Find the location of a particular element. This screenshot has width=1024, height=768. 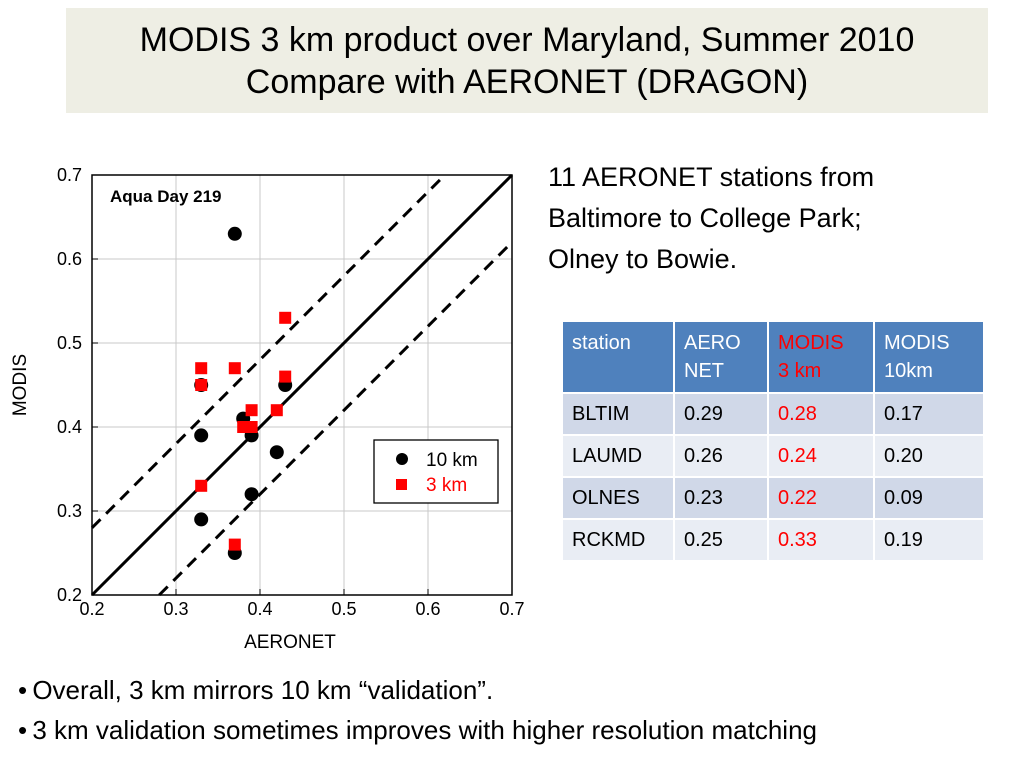

header-station: station is located at coordinates (618, 357).